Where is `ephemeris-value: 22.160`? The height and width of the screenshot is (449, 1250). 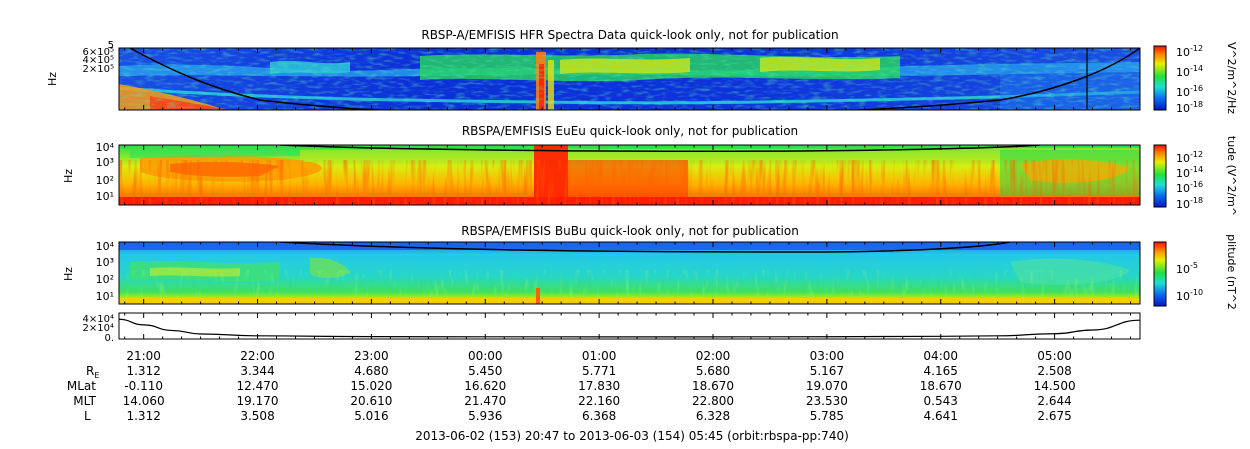
ephemeris-value: 22.160 is located at coordinates (599, 401).